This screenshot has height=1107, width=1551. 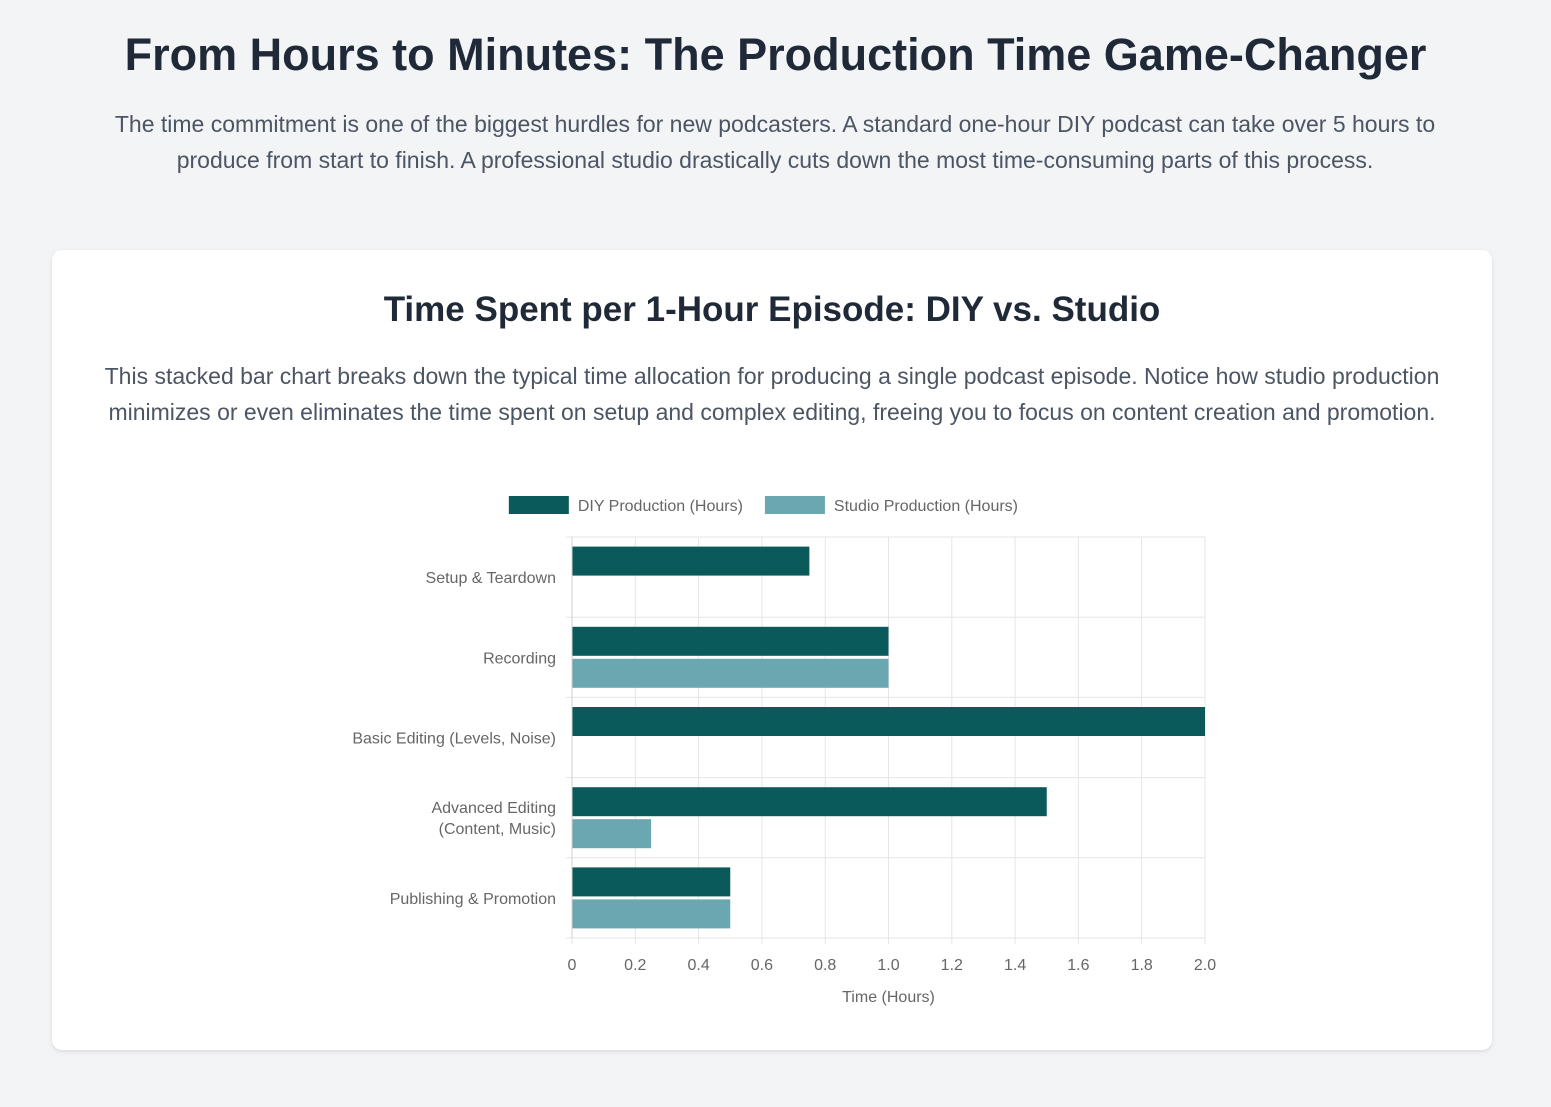 What do you see at coordinates (1142, 965) in the screenshot?
I see `x-tick-label: 1.8` at bounding box center [1142, 965].